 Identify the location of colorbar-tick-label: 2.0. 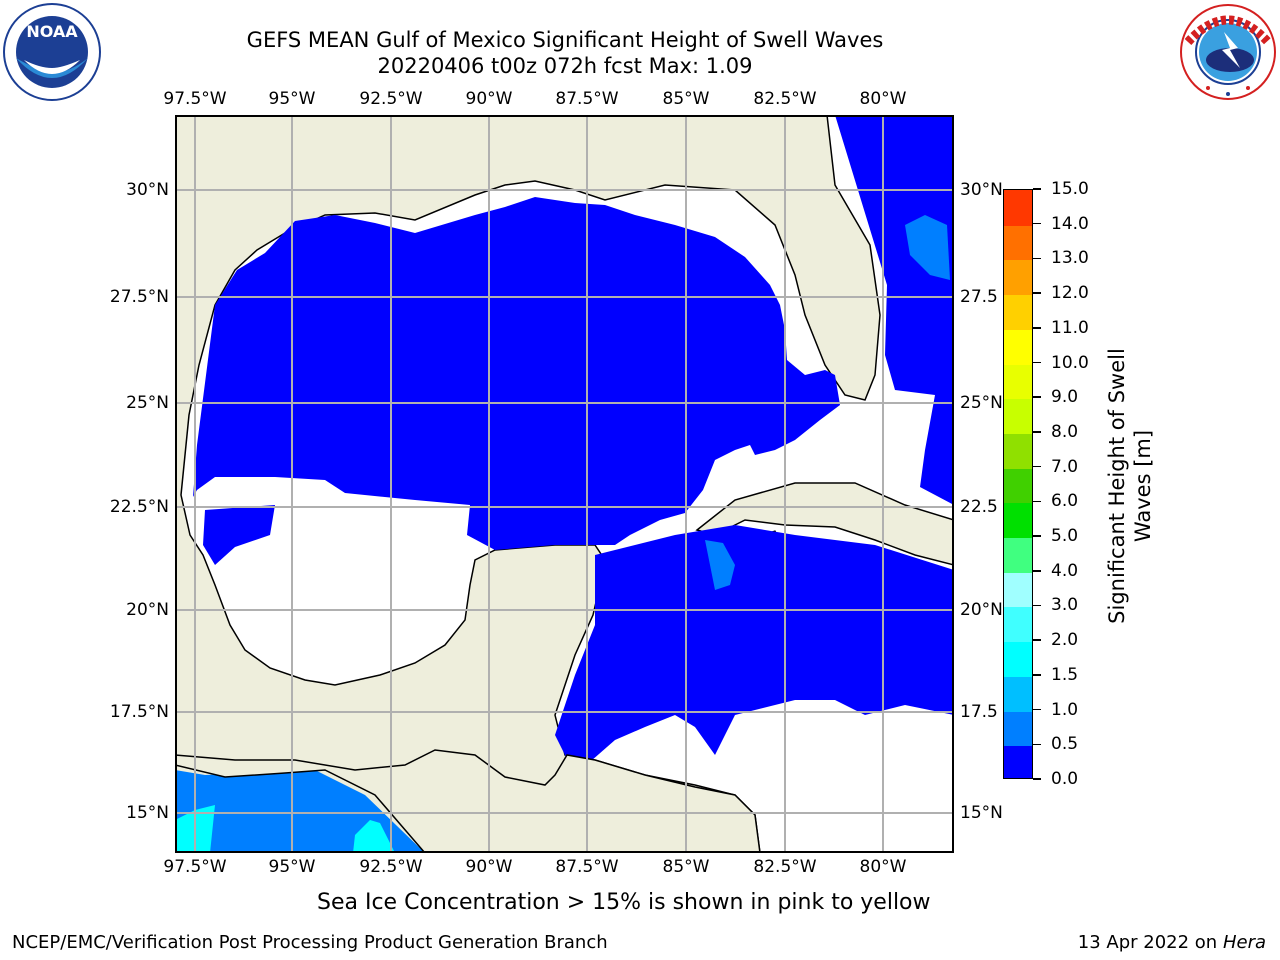
(1065, 640).